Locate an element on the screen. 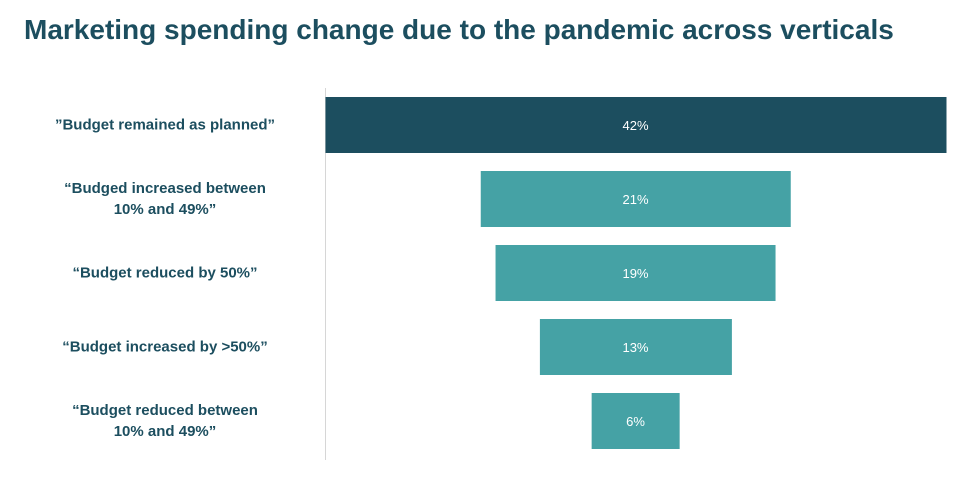 The image size is (980, 502). bar: 13% is located at coordinates (635, 347).